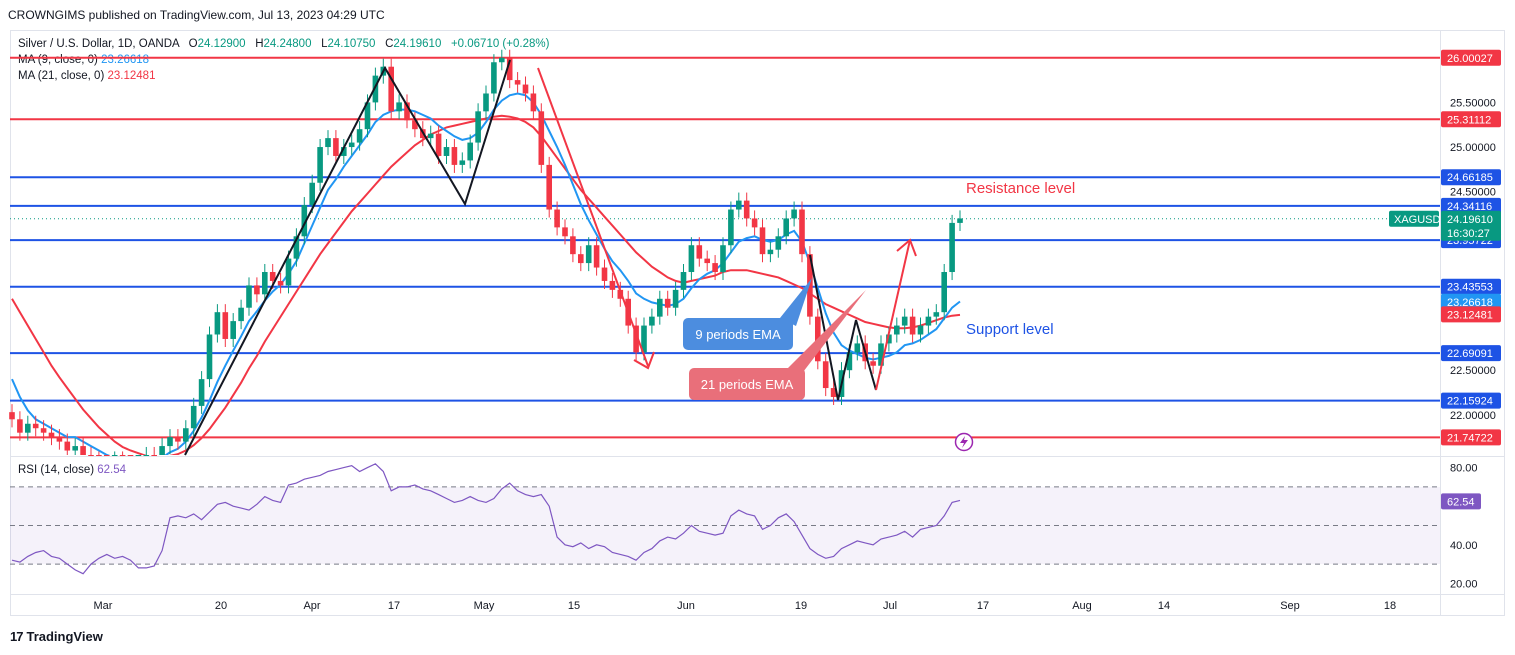 Image resolution: width=1515 pixels, height=655 pixels. I want to click on rsi-value-tag-text: 62.54, so click(1461, 502).